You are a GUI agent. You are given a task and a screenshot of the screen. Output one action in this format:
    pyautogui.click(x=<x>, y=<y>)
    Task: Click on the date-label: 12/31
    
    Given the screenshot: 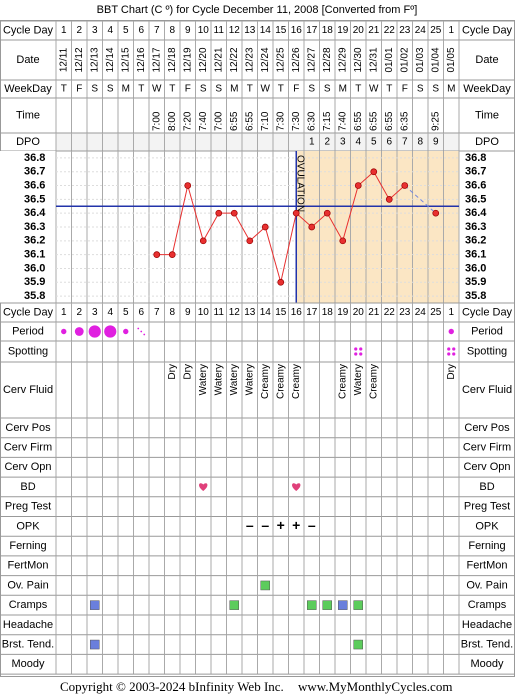 What is the action you would take?
    pyautogui.click(x=373, y=59)
    